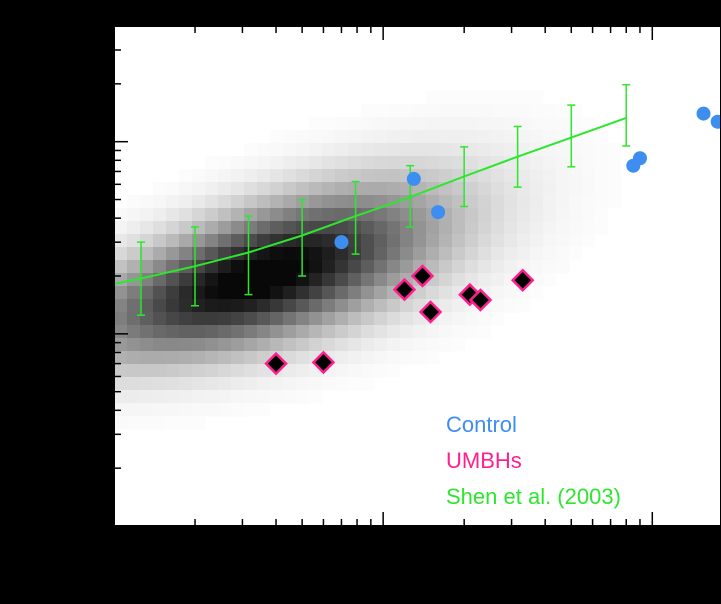 The width and height of the screenshot is (721, 604). Describe the element at coordinates (533, 460) in the screenshot. I see `legend: Control UMBHs Shen et al. (2003)` at that location.